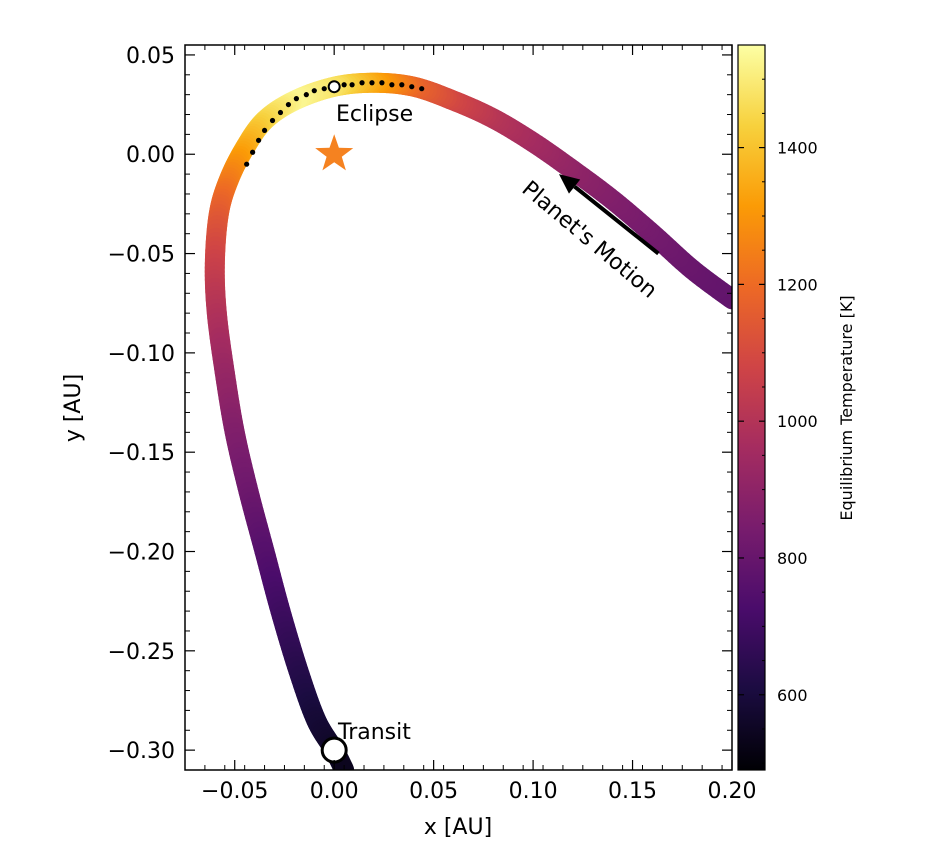 This screenshot has width=938, height=850. What do you see at coordinates (141, 652) in the screenshot?
I see `y-tick-label: −0.25` at bounding box center [141, 652].